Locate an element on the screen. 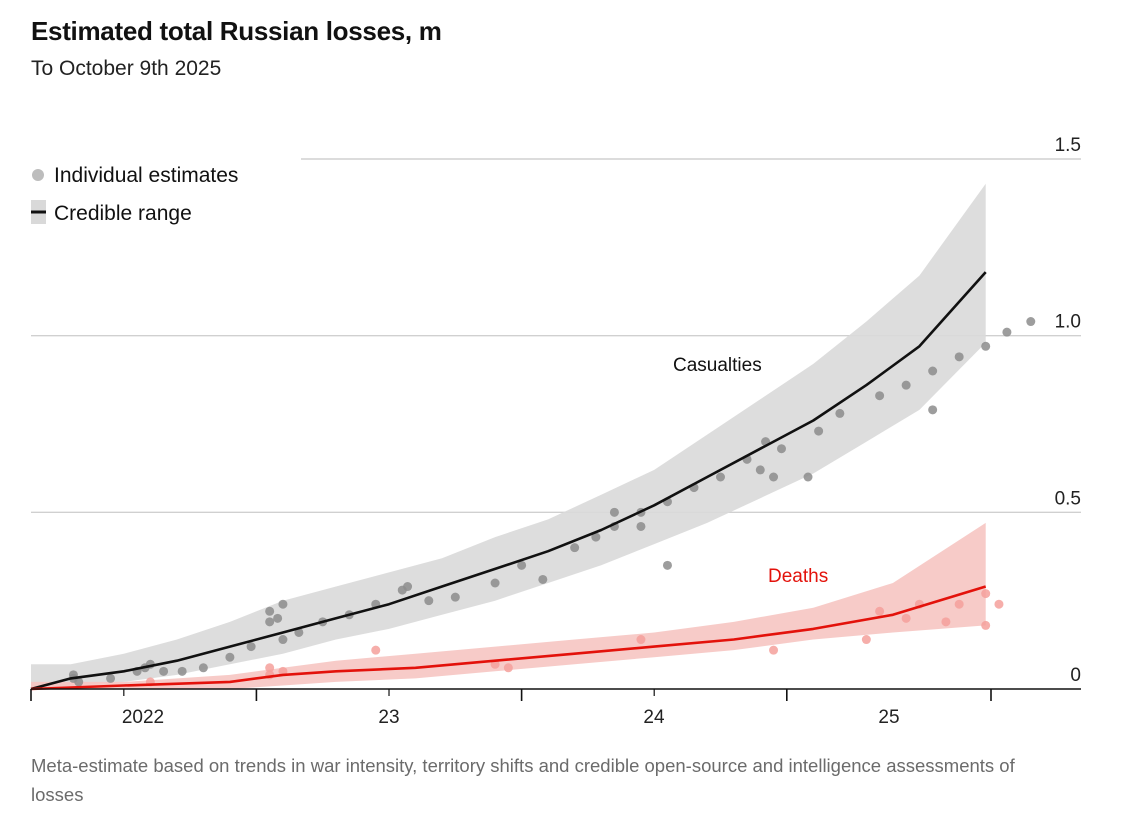 This screenshot has width=1123, height=822. series-label-deaths: Deaths is located at coordinates (798, 576).